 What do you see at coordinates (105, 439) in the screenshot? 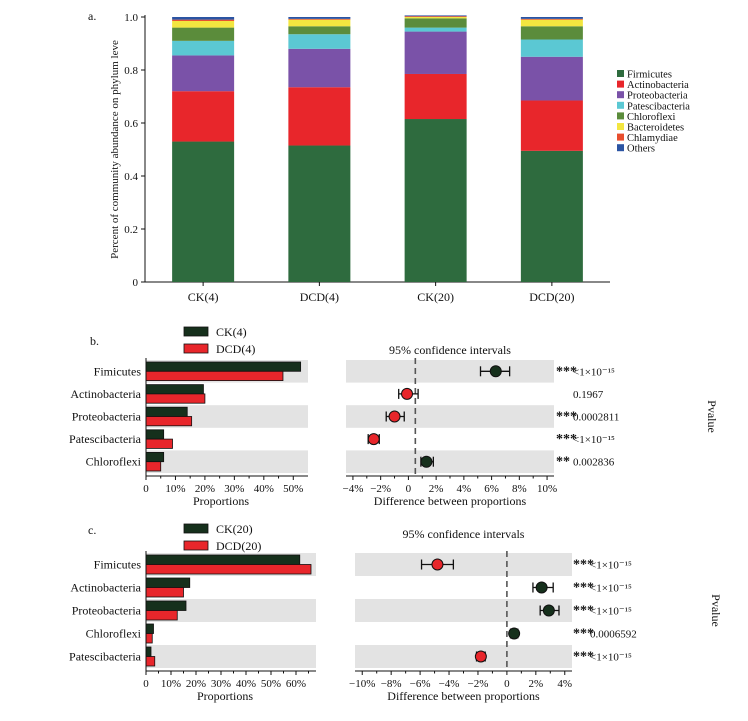
I see `panel-b-category-label: Patescibacteria` at bounding box center [105, 439].